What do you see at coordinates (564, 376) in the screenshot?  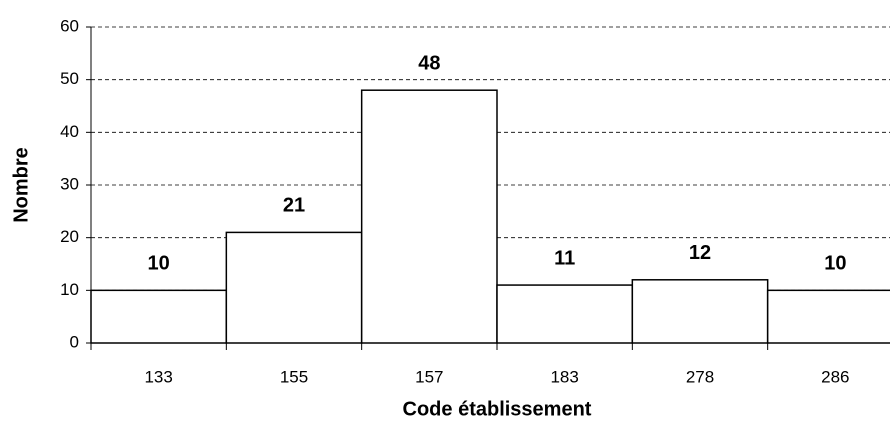 I see `x-tick-label: 183` at bounding box center [564, 376].